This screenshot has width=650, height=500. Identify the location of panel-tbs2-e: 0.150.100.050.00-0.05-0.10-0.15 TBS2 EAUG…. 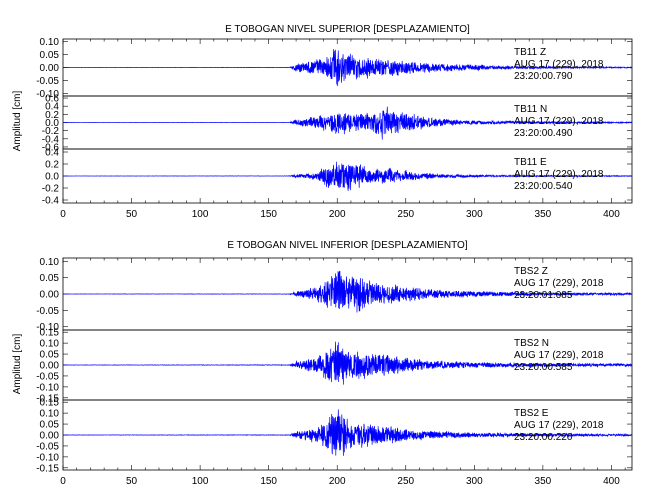
(334, 436).